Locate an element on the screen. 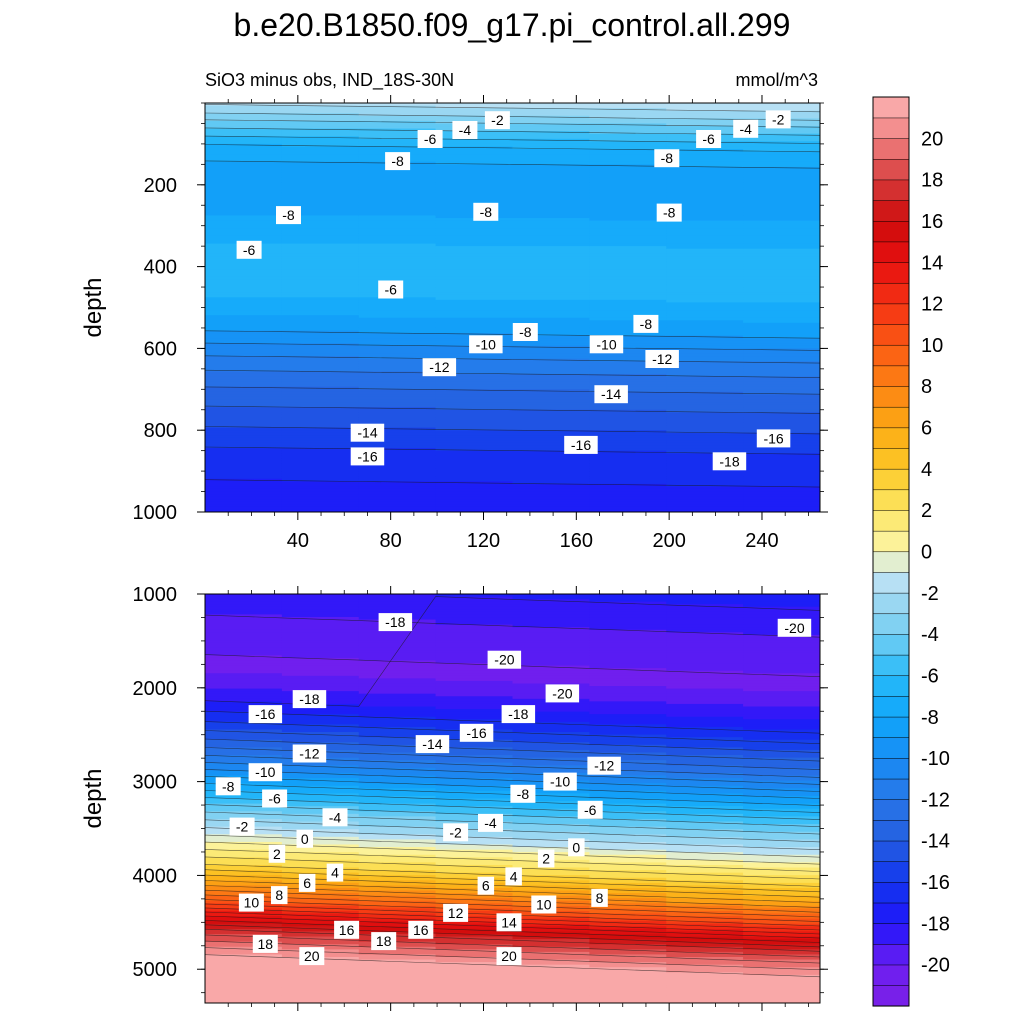  svg-text: 8 is located at coordinates (600, 898).